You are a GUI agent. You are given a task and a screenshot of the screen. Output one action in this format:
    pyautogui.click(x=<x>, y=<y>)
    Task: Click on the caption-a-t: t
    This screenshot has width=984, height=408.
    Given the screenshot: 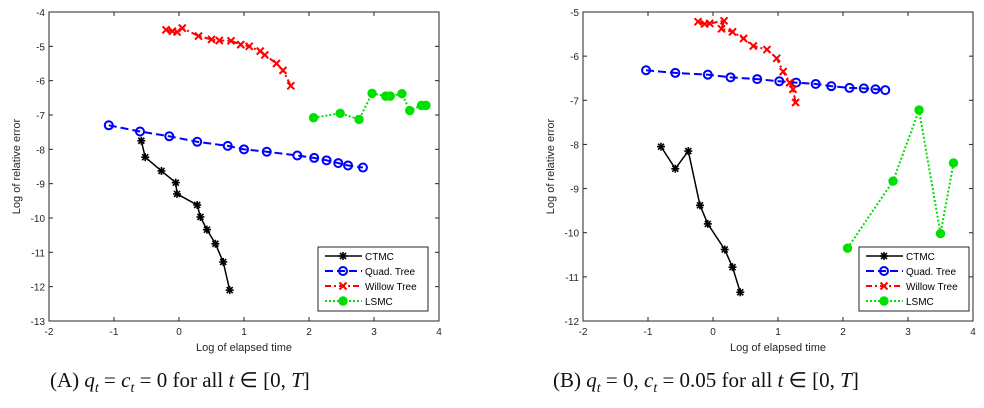 What is the action you would take?
    pyautogui.click(x=231, y=380)
    